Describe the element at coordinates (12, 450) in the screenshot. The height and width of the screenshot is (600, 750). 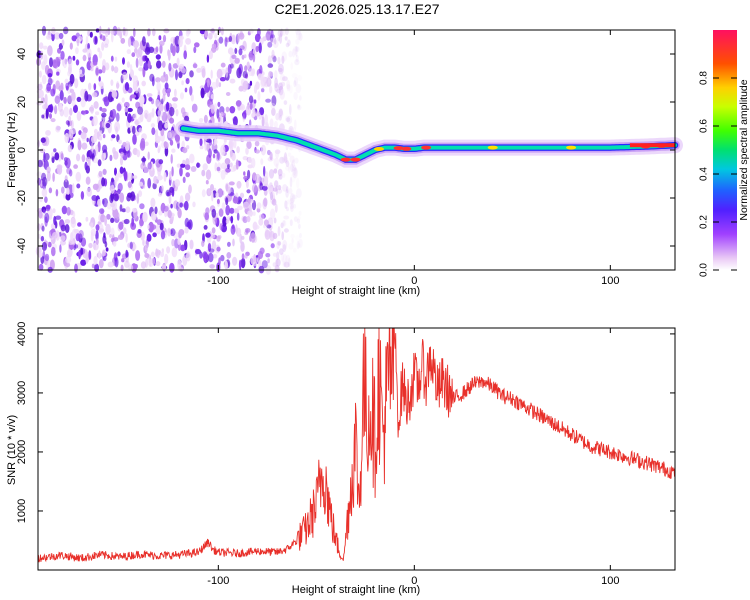
I see `snr-y-axis-title: SNR (10 * v/v)` at that location.